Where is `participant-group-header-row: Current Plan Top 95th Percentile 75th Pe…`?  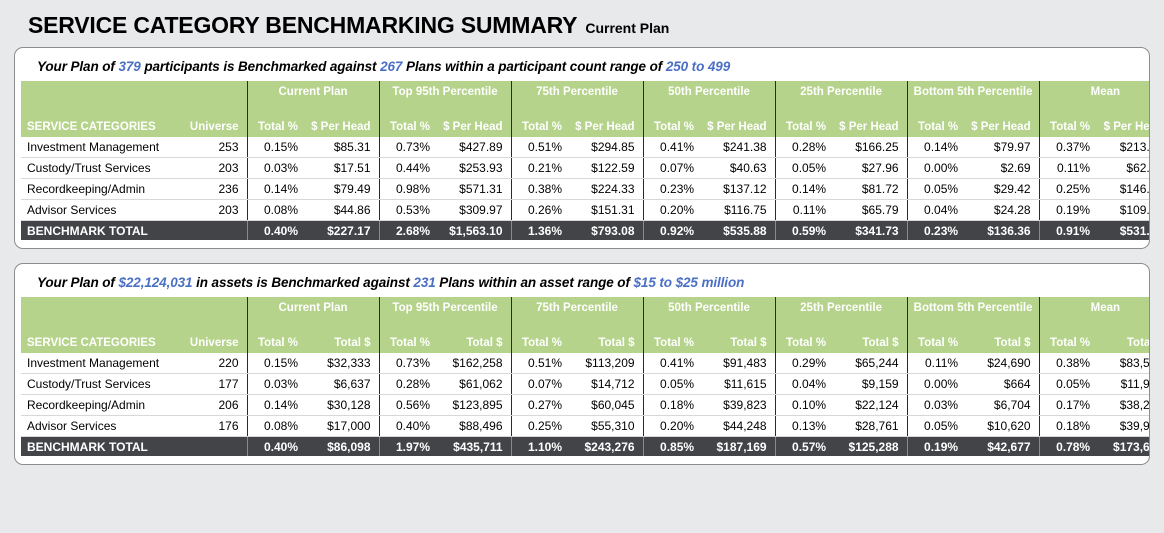
participant-group-header-row: Current Plan Top 95th Percentile 75th Pe… is located at coordinates (585, 92).